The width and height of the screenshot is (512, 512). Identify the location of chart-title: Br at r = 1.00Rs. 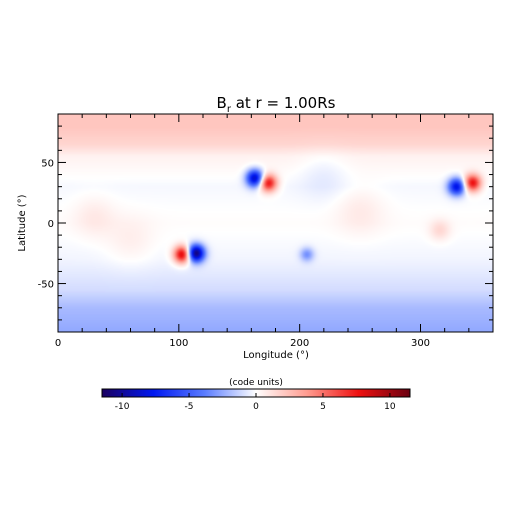
(276, 104).